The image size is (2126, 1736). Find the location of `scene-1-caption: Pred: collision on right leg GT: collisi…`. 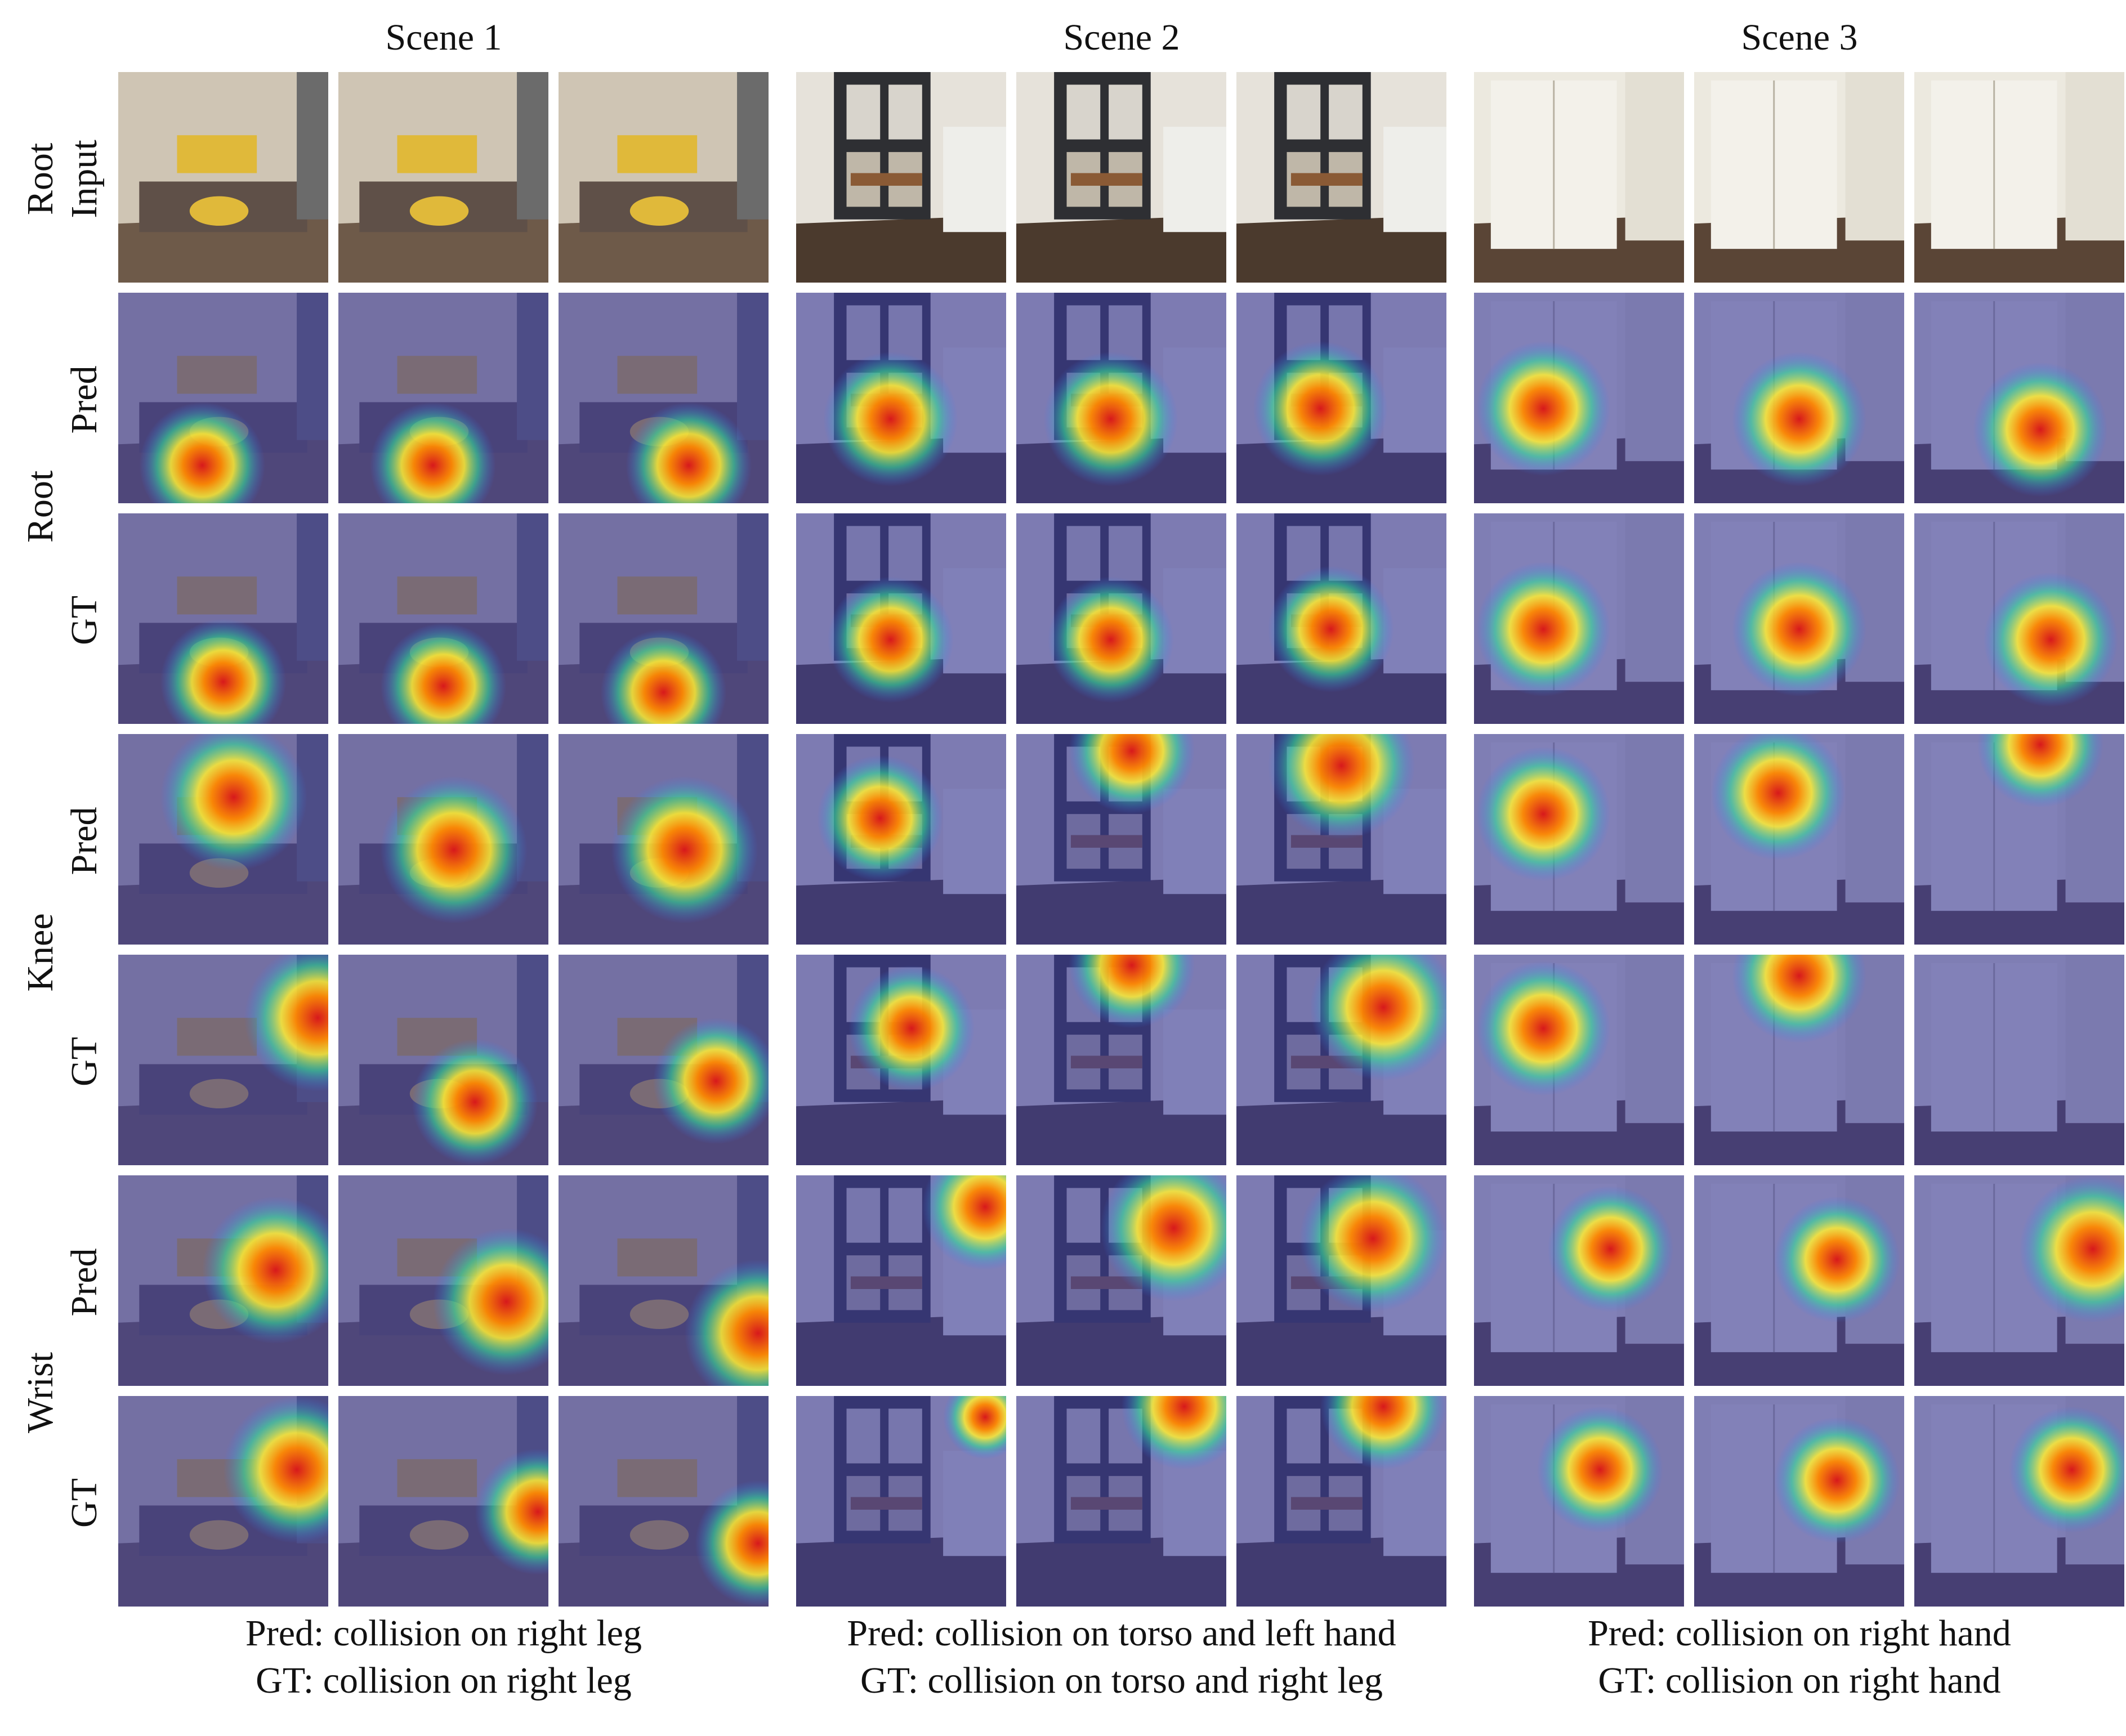

scene-1-caption: Pred: collision on right leg GT: collisi… is located at coordinates (443, 1657).